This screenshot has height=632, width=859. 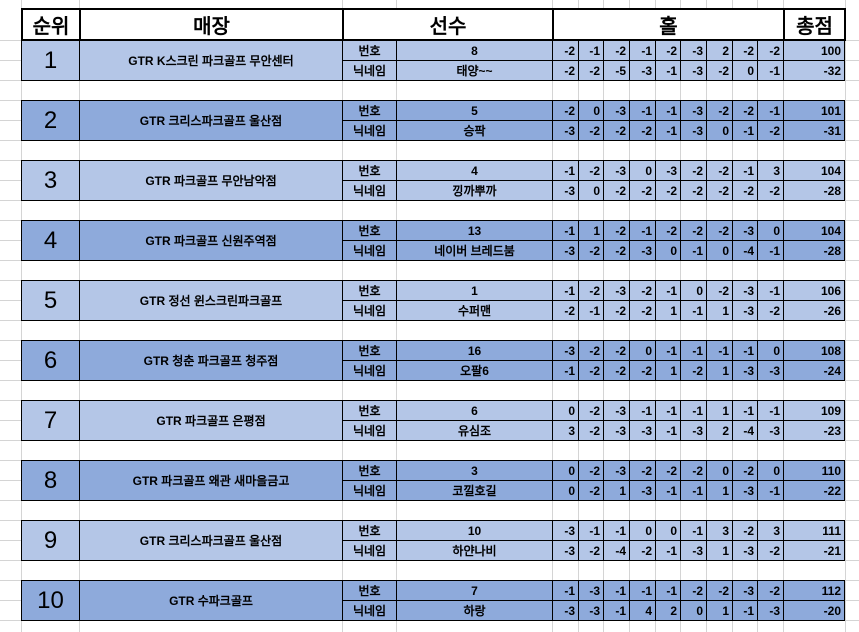 What do you see at coordinates (814, 550) in the screenshot?
I see `total-diff: -21` at bounding box center [814, 550].